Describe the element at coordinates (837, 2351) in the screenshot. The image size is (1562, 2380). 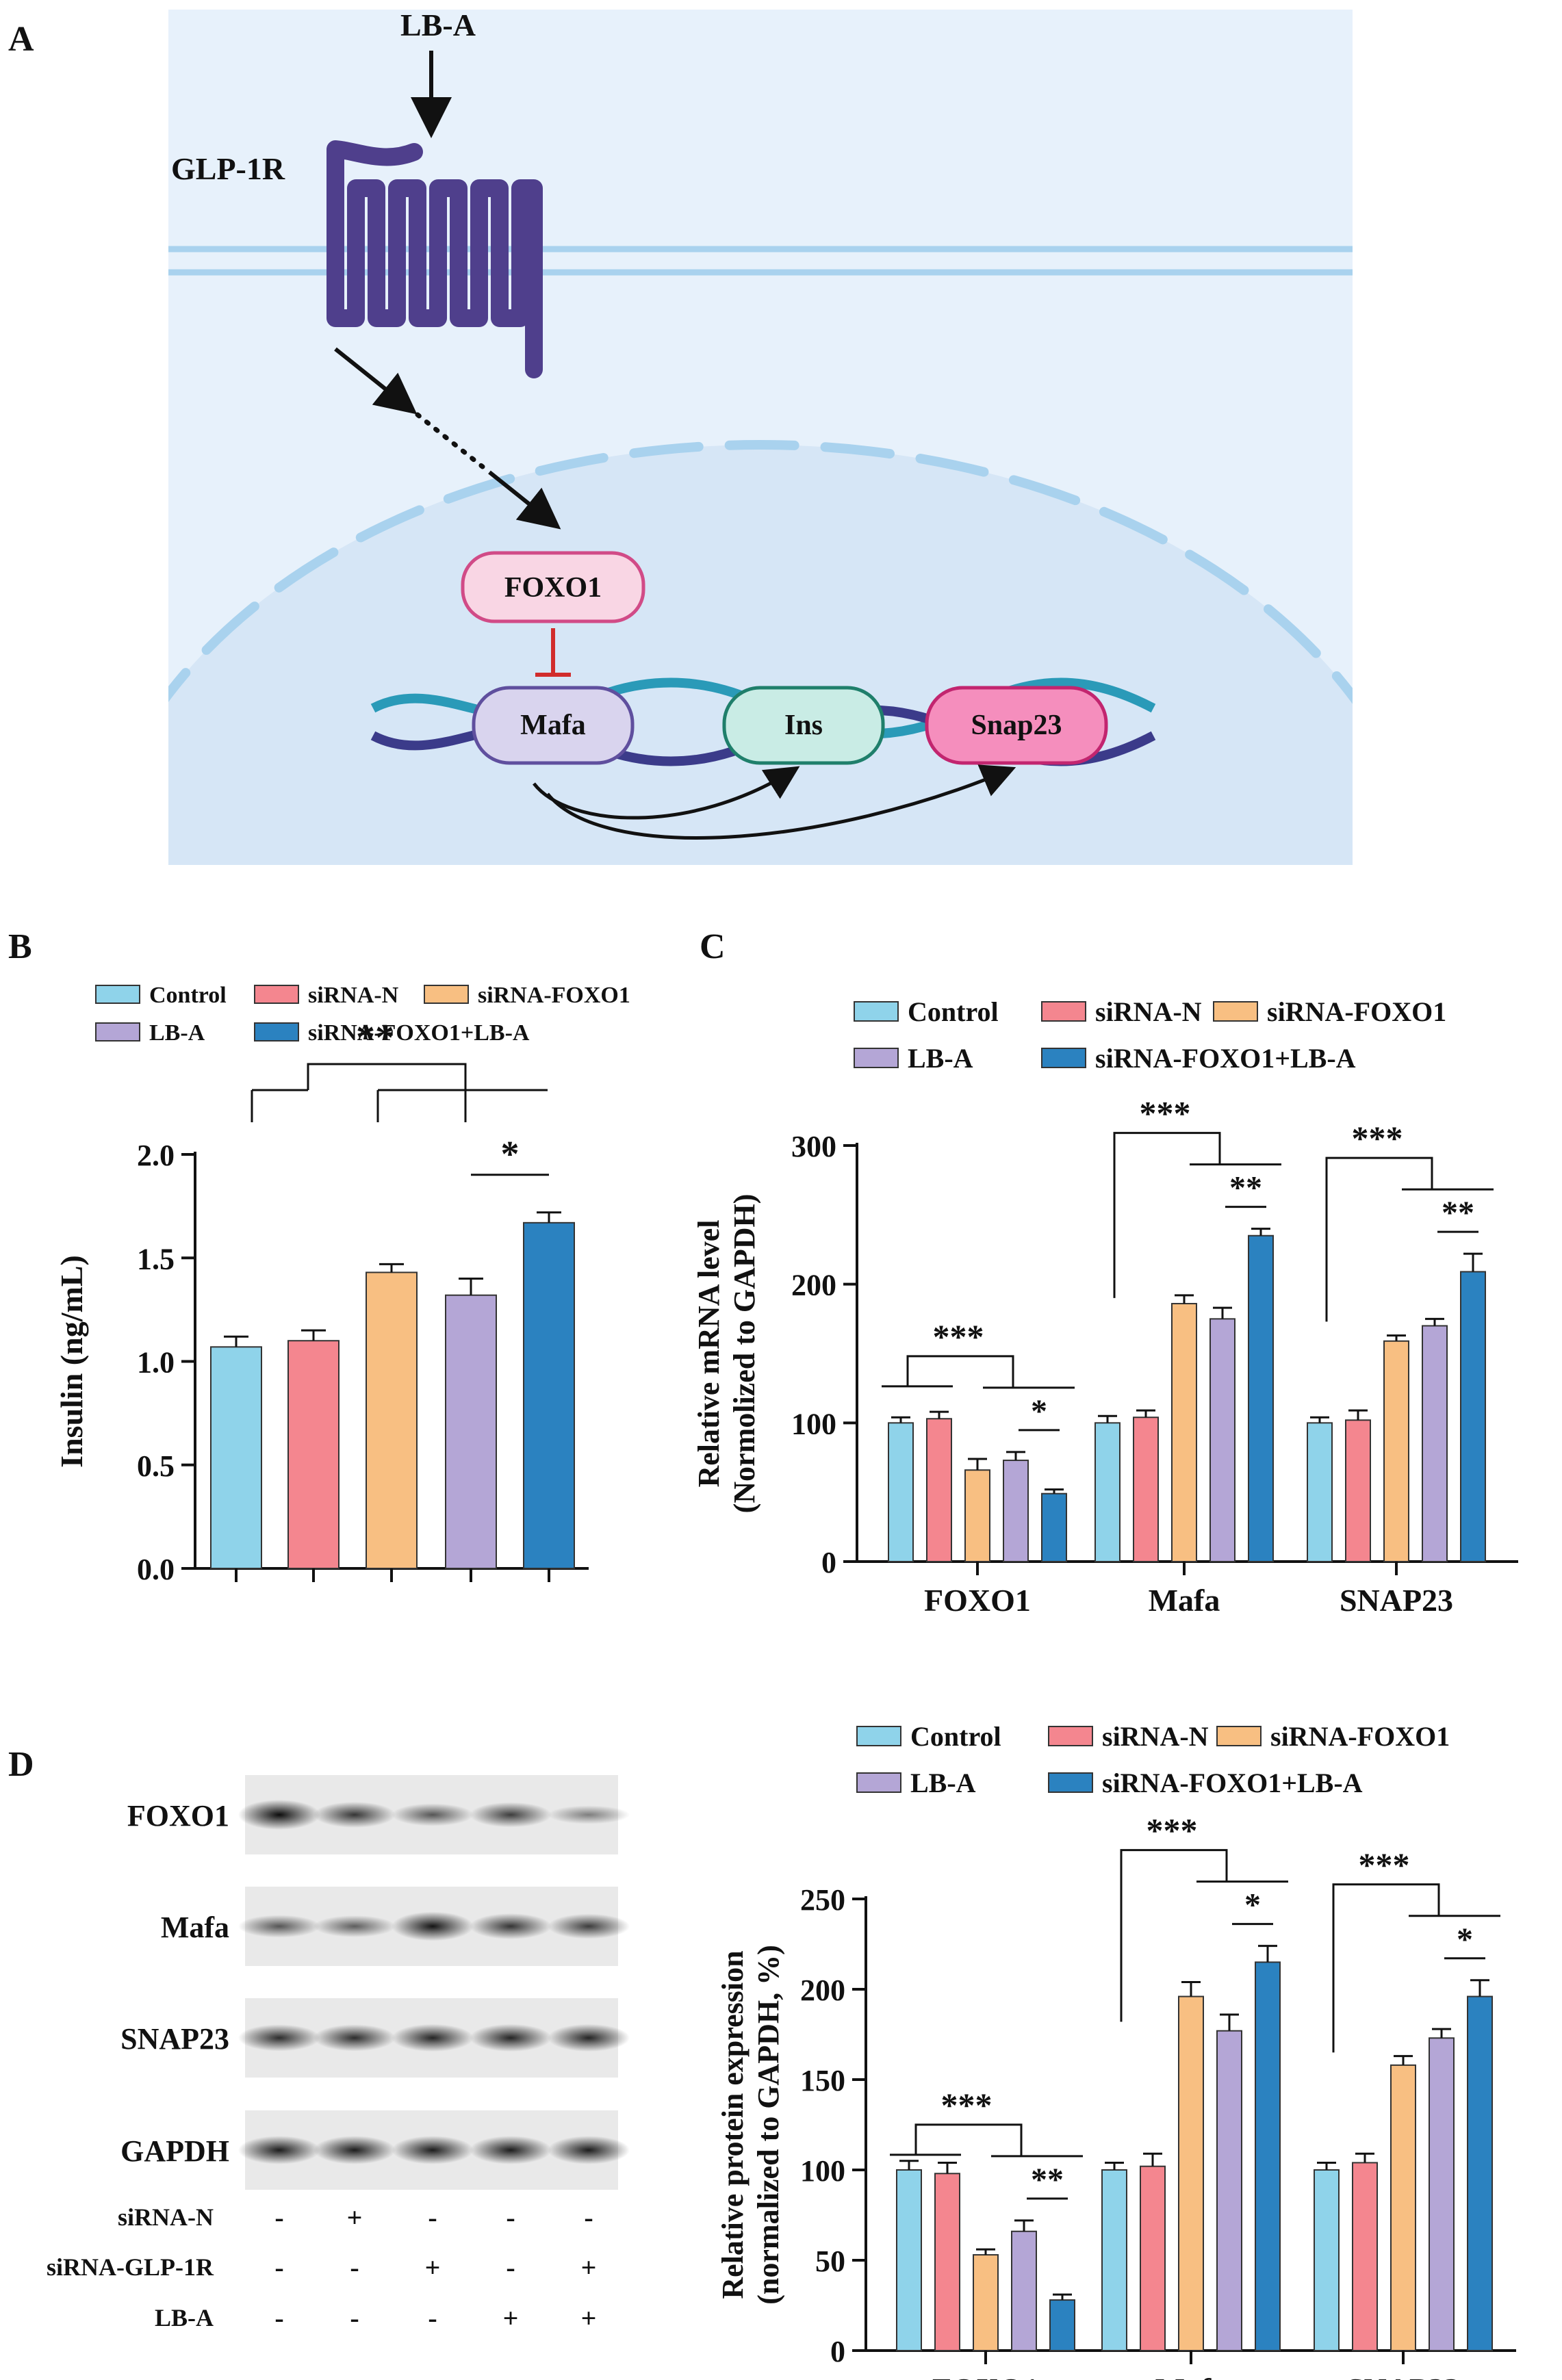
I see `chart-d-ytick-label: 0` at that location.